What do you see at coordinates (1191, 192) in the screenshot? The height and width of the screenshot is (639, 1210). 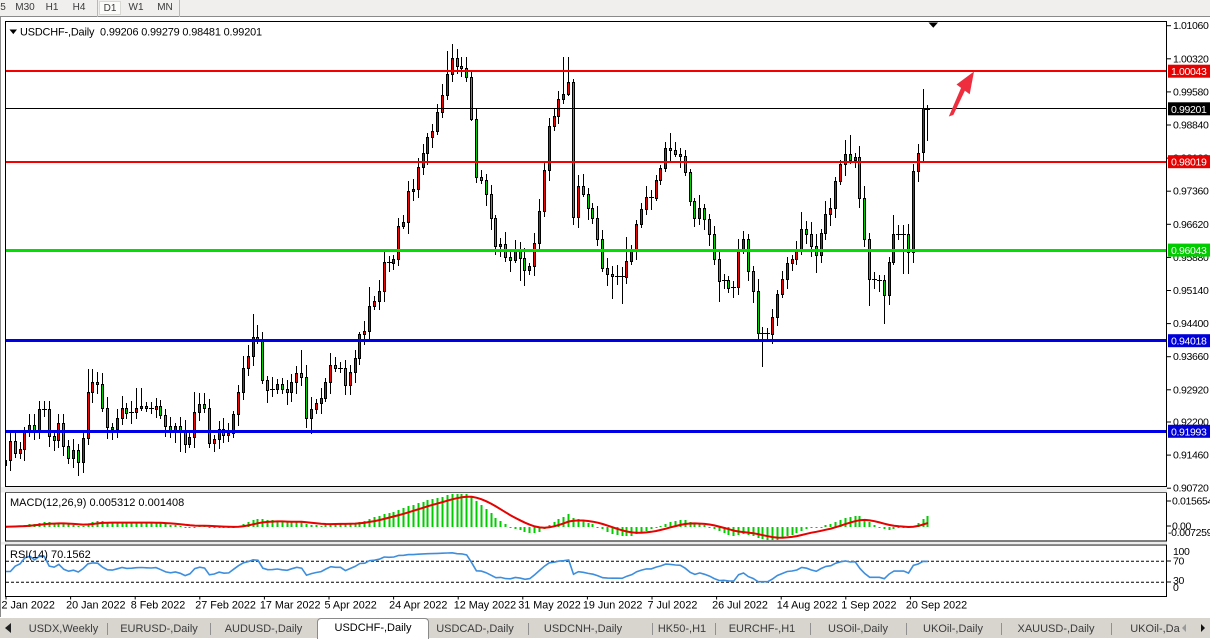 I see `svg-text: 0.97360` at bounding box center [1191, 192].